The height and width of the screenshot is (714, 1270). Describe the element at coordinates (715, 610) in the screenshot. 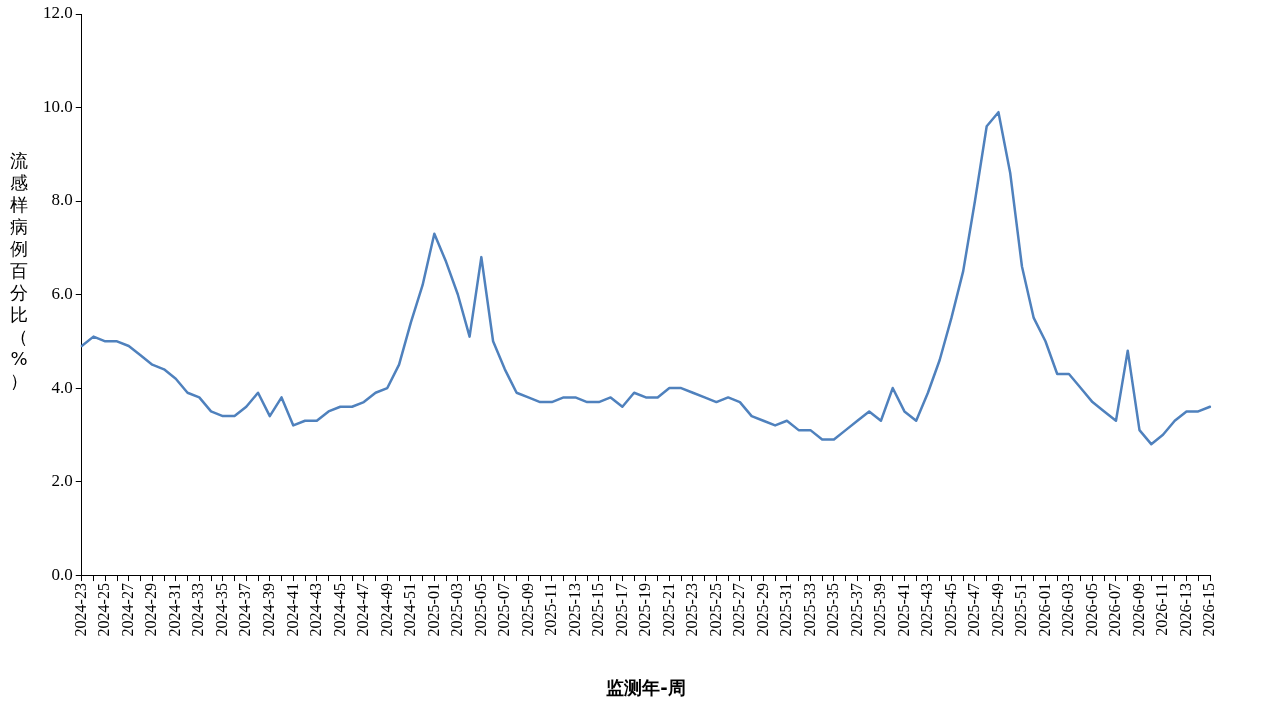

I see `x-tick-label: 2025-25` at that location.